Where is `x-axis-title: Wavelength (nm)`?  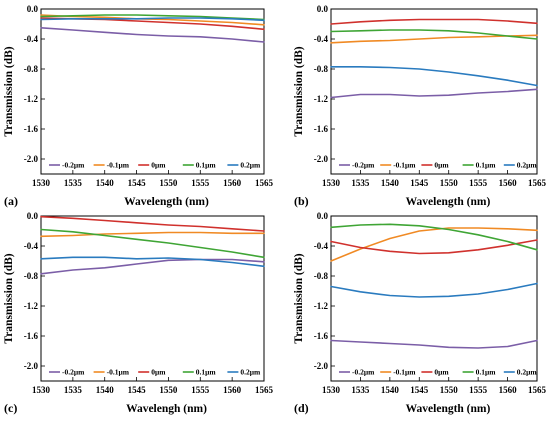 x-axis-title: Wavelength (nm) is located at coordinates (448, 409).